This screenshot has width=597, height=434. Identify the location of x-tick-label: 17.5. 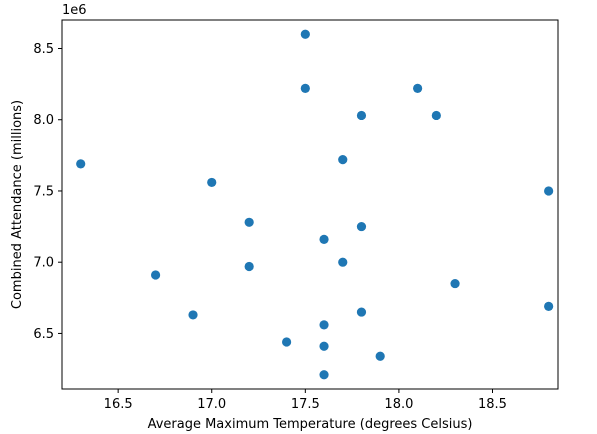
(305, 404).